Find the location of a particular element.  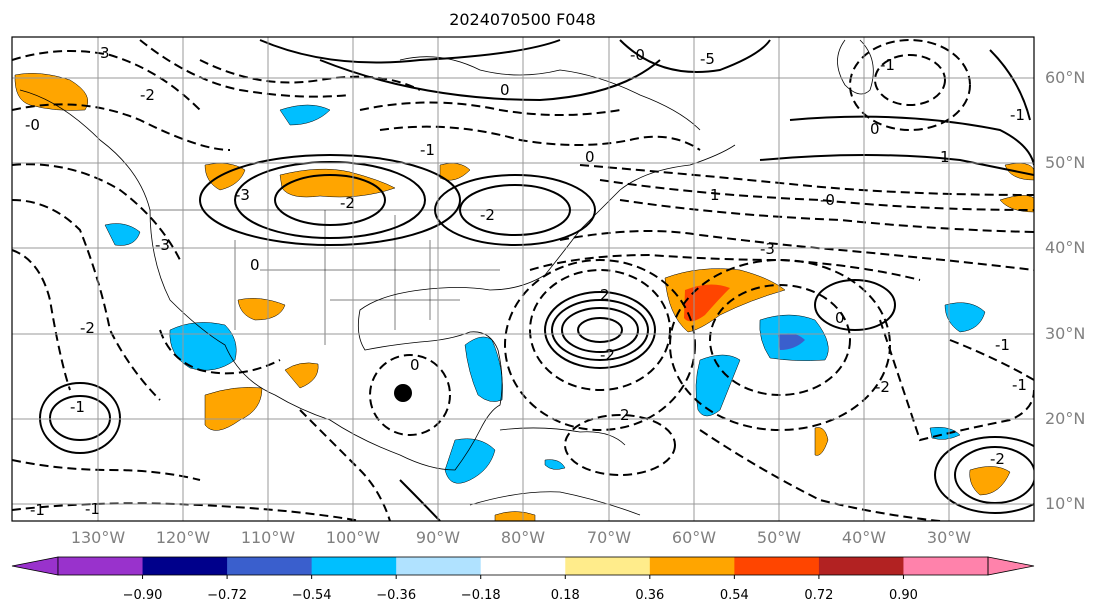

state-borders is located at coordinates (370, 277).